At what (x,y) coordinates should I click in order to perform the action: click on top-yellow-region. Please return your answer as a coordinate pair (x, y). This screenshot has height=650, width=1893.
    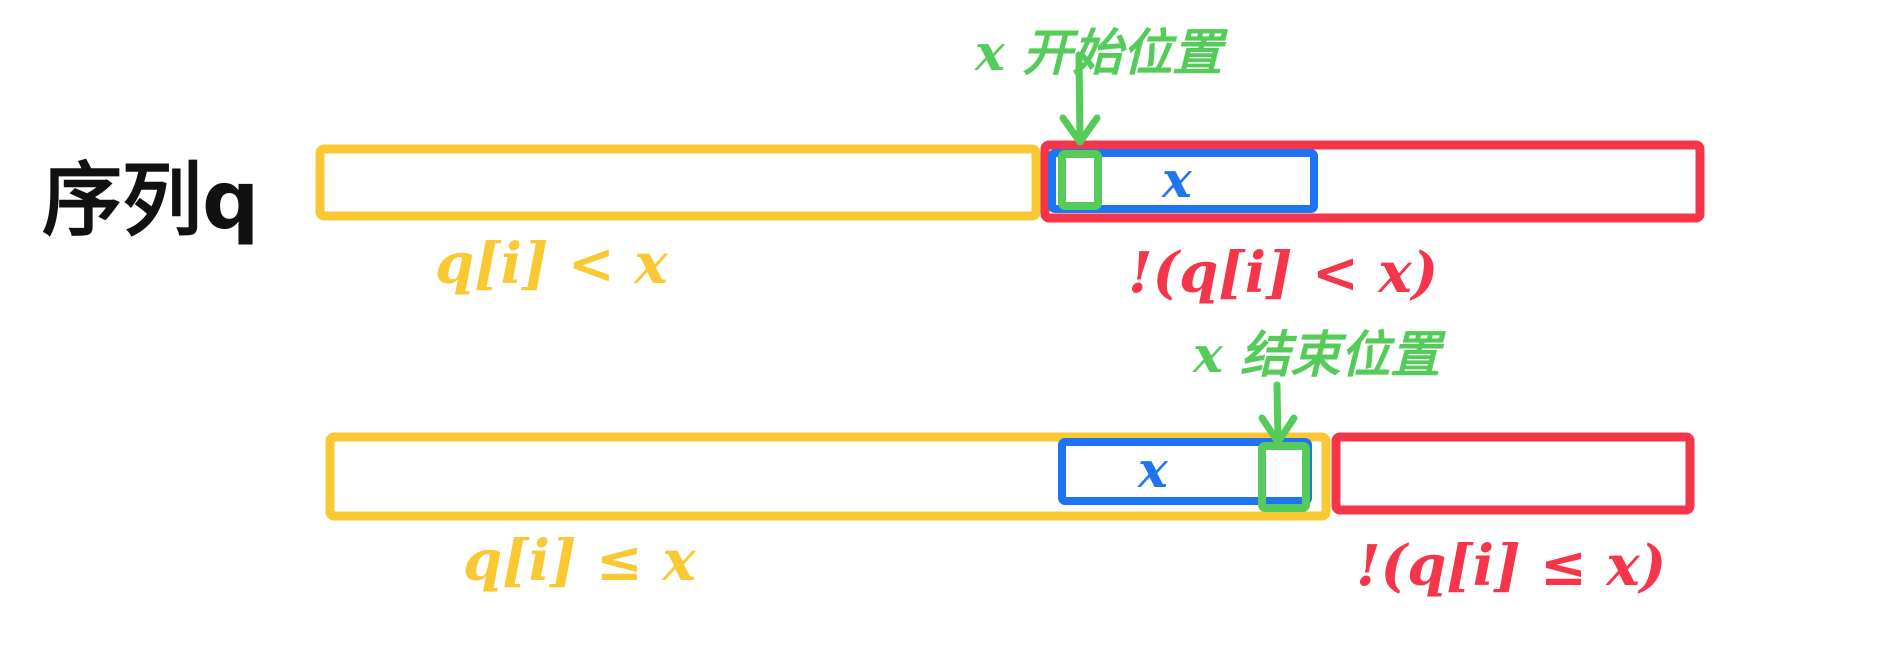
    Looking at the image, I should click on (678, 182).